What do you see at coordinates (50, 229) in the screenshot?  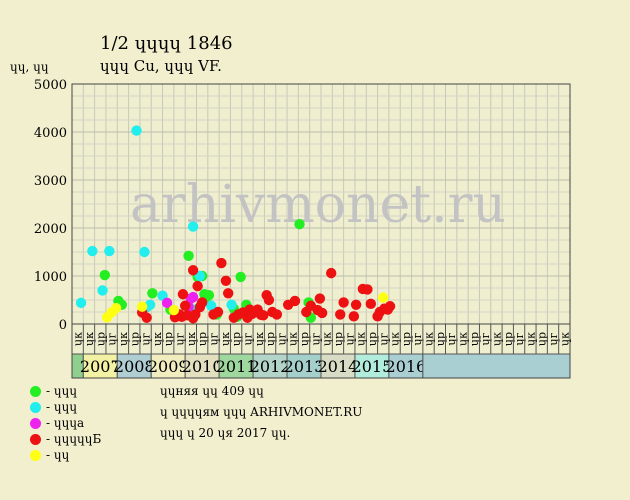 I see `y-tick-label: 2000` at bounding box center [50, 229].